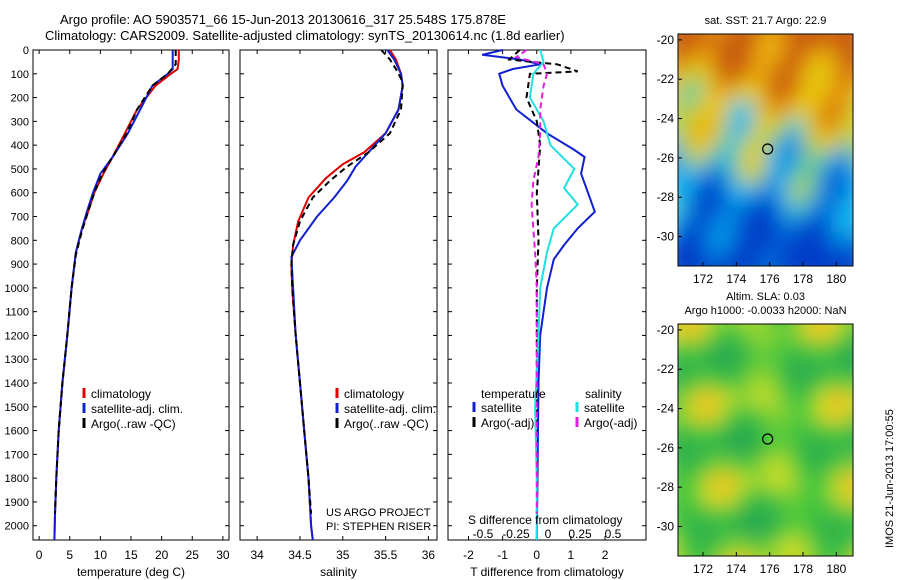 The image size is (900, 580). I want to click on top-tick-label: 0, so click(548, 534).